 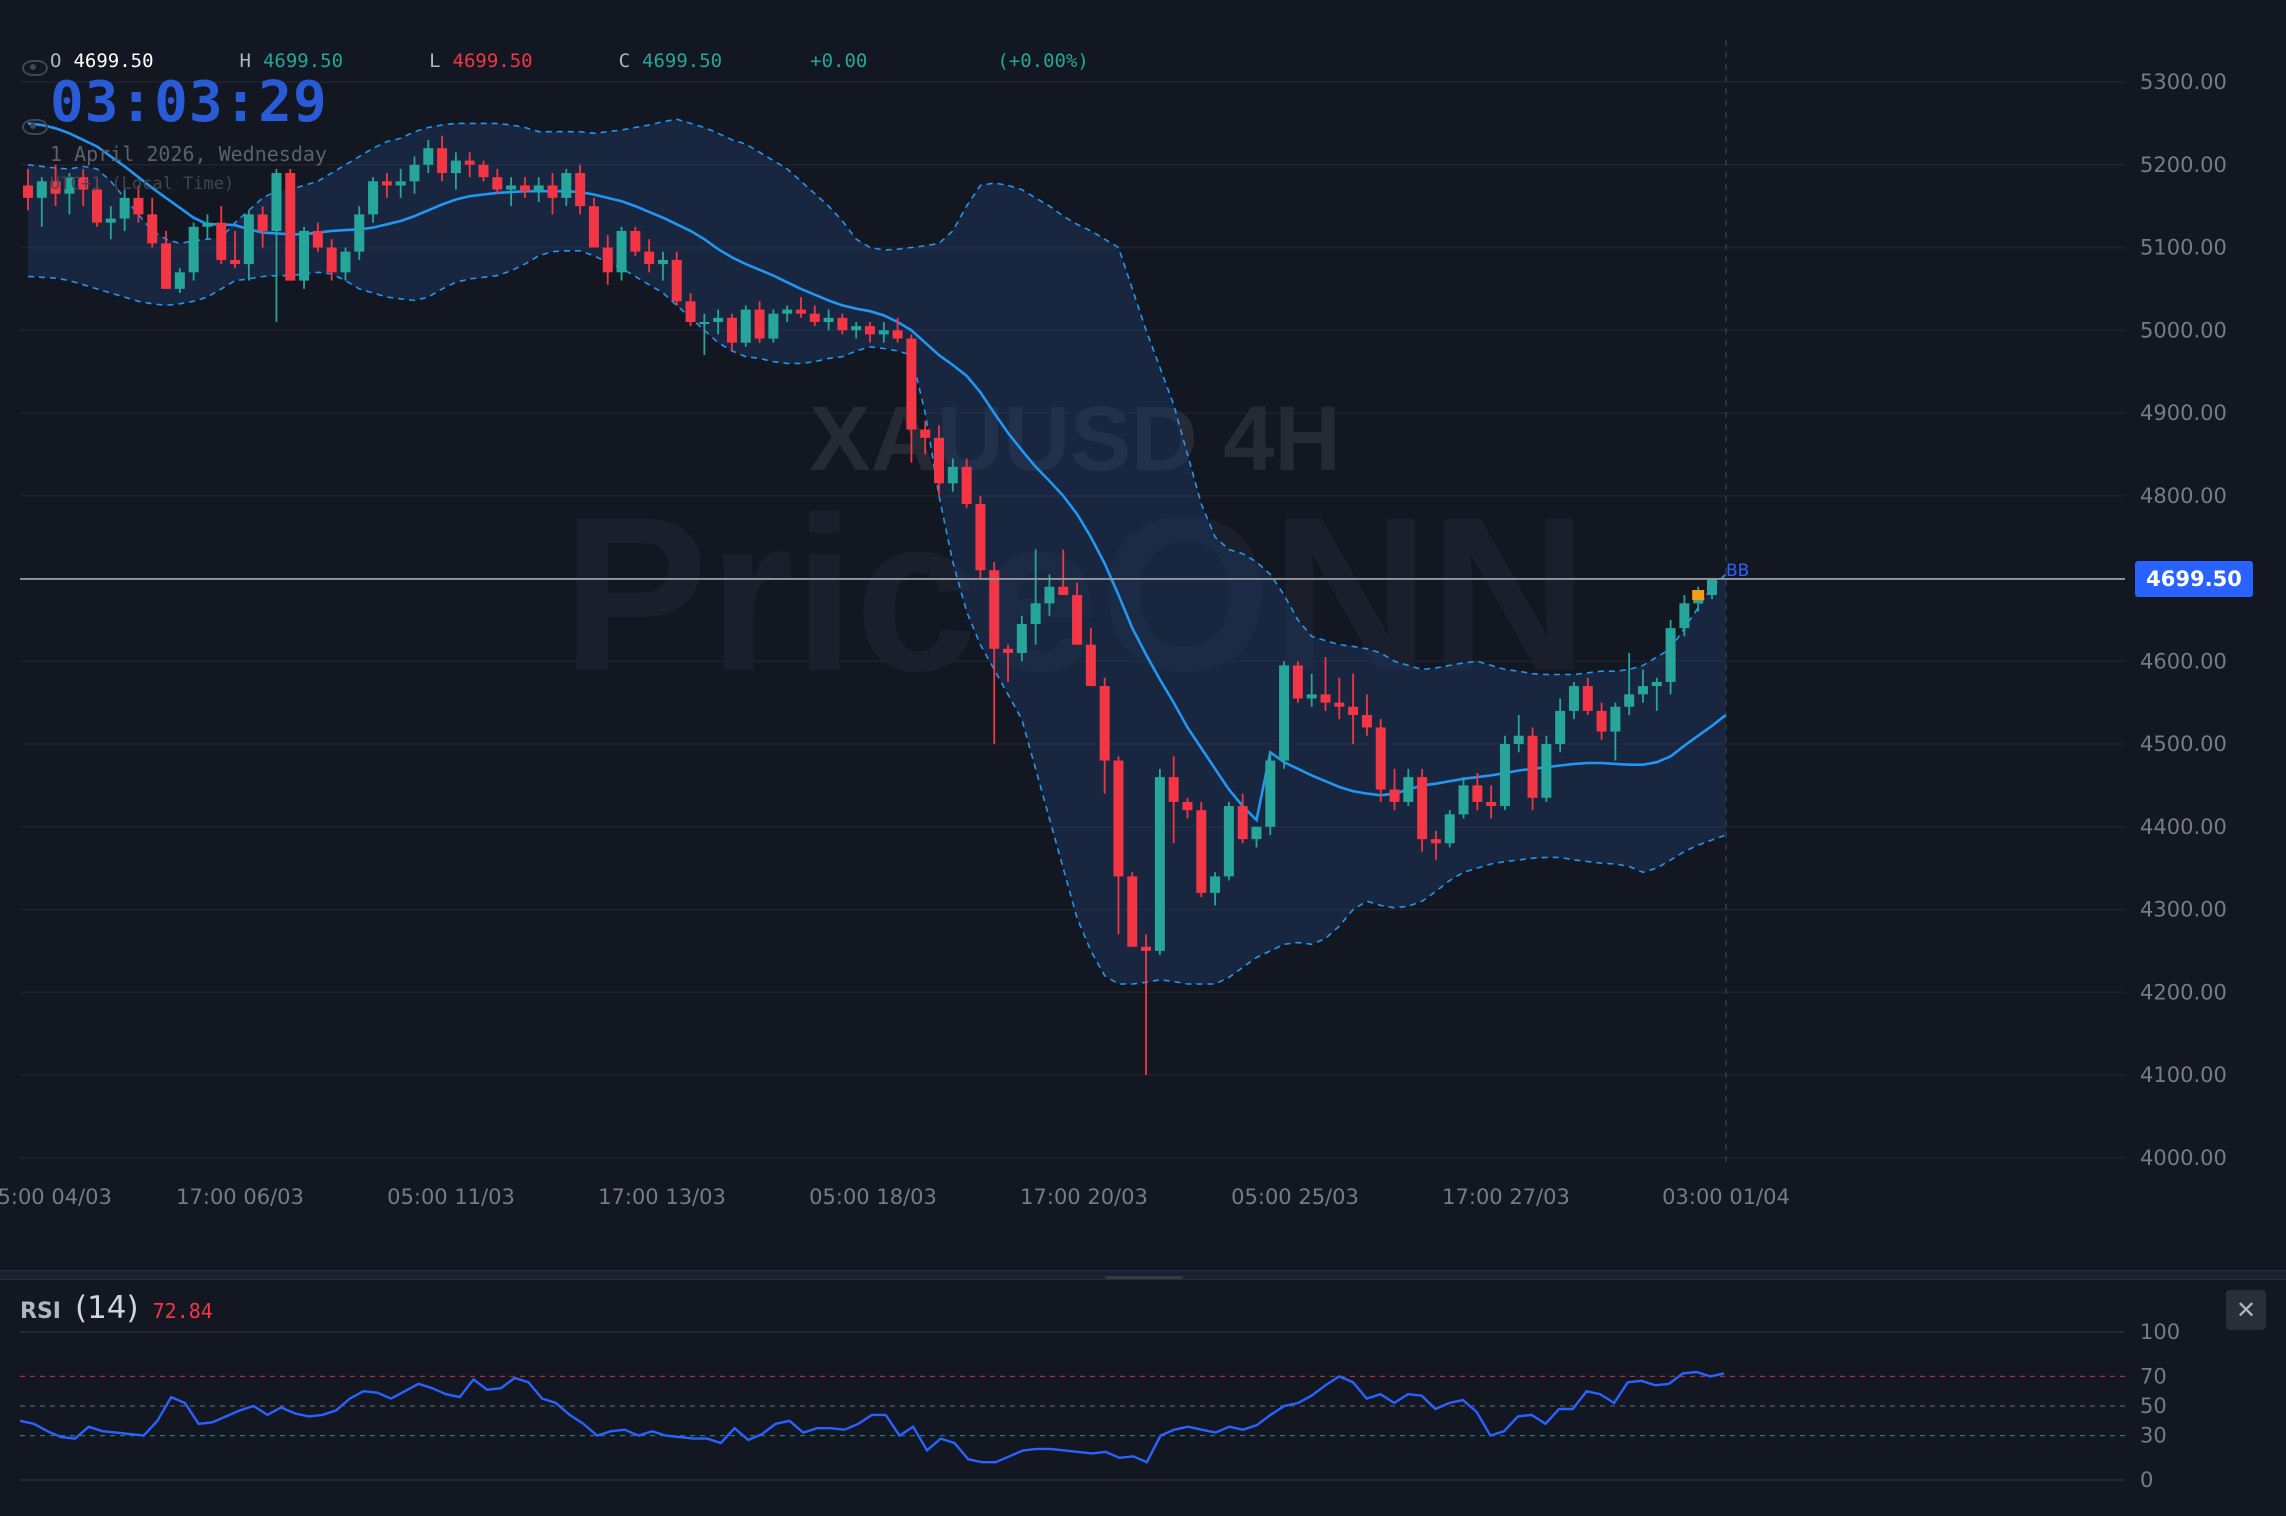 I want to click on low-label: L, so click(x=435, y=61).